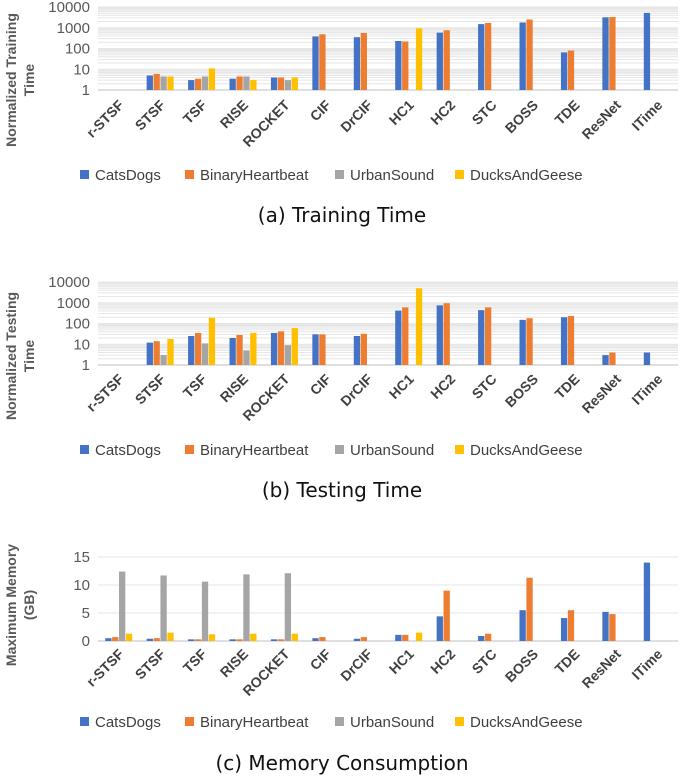 The height and width of the screenshot is (784, 685). I want to click on bar-UrbanSound-STSF, so click(163, 608).